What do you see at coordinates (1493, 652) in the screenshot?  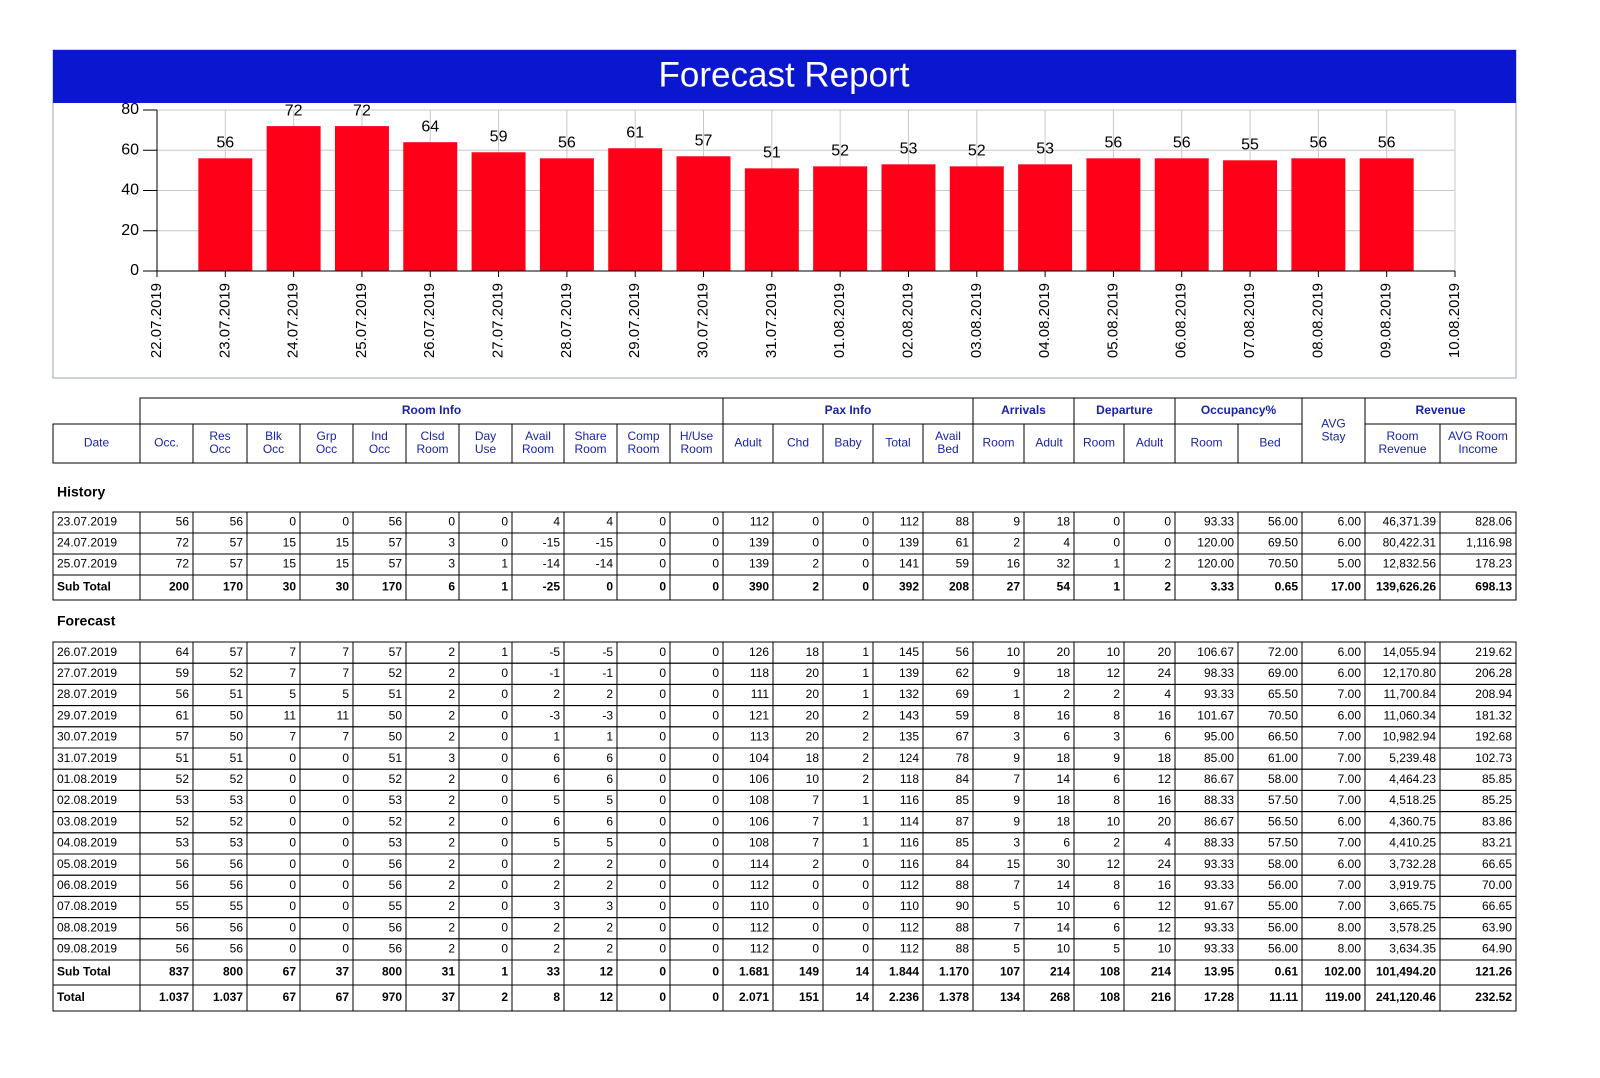 I see `table-value: 219.62` at bounding box center [1493, 652].